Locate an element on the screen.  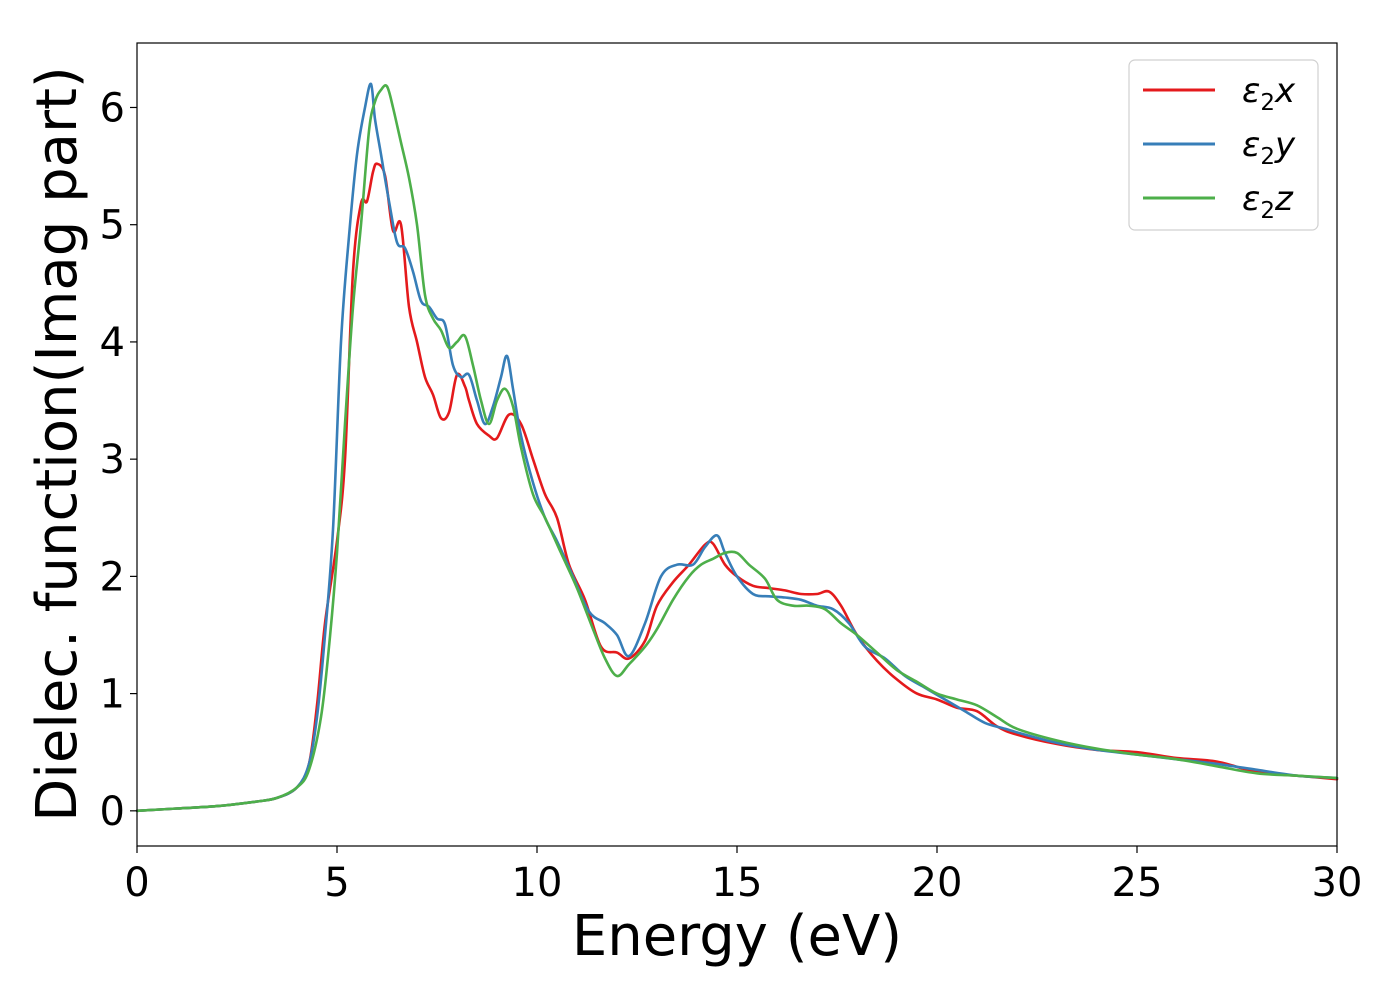
legend: ε2x ε2y ε2z is located at coordinates (1223, 145).